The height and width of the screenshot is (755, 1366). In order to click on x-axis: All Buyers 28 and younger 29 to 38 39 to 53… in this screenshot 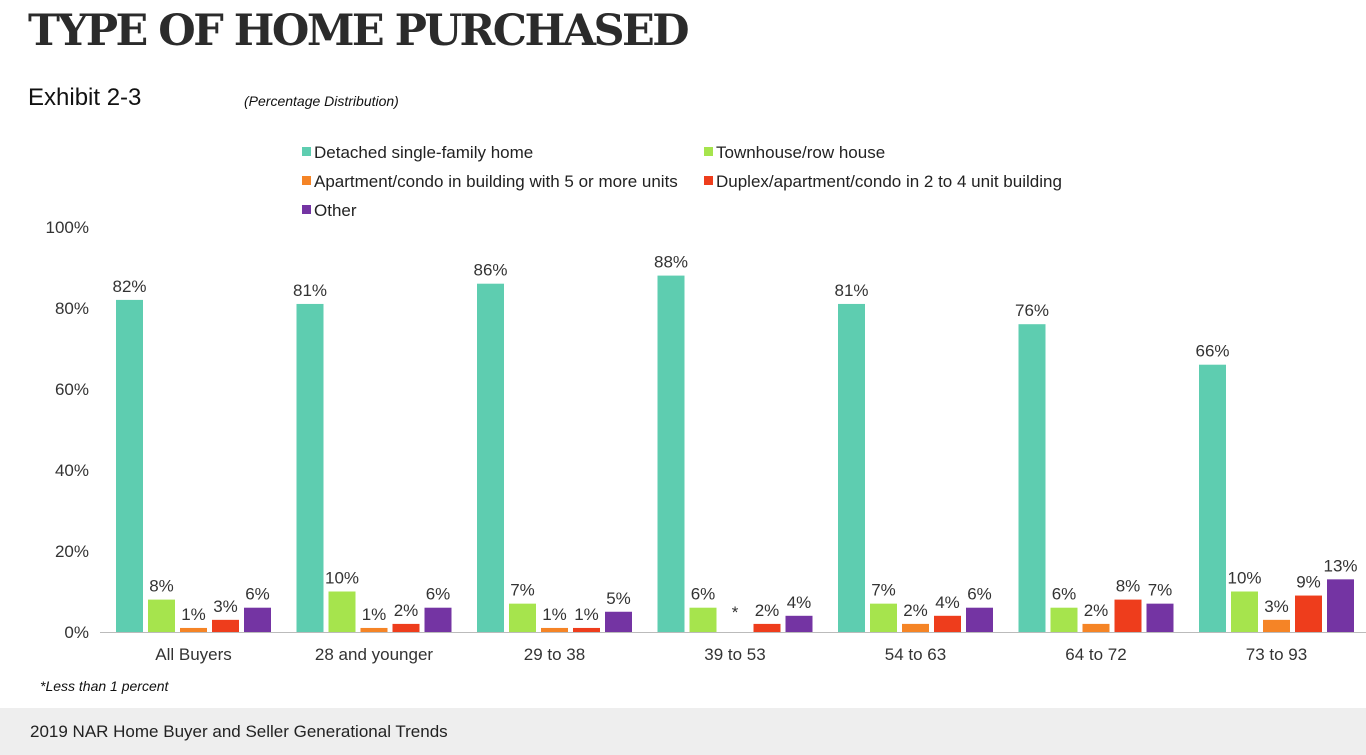, I will do `click(731, 654)`.